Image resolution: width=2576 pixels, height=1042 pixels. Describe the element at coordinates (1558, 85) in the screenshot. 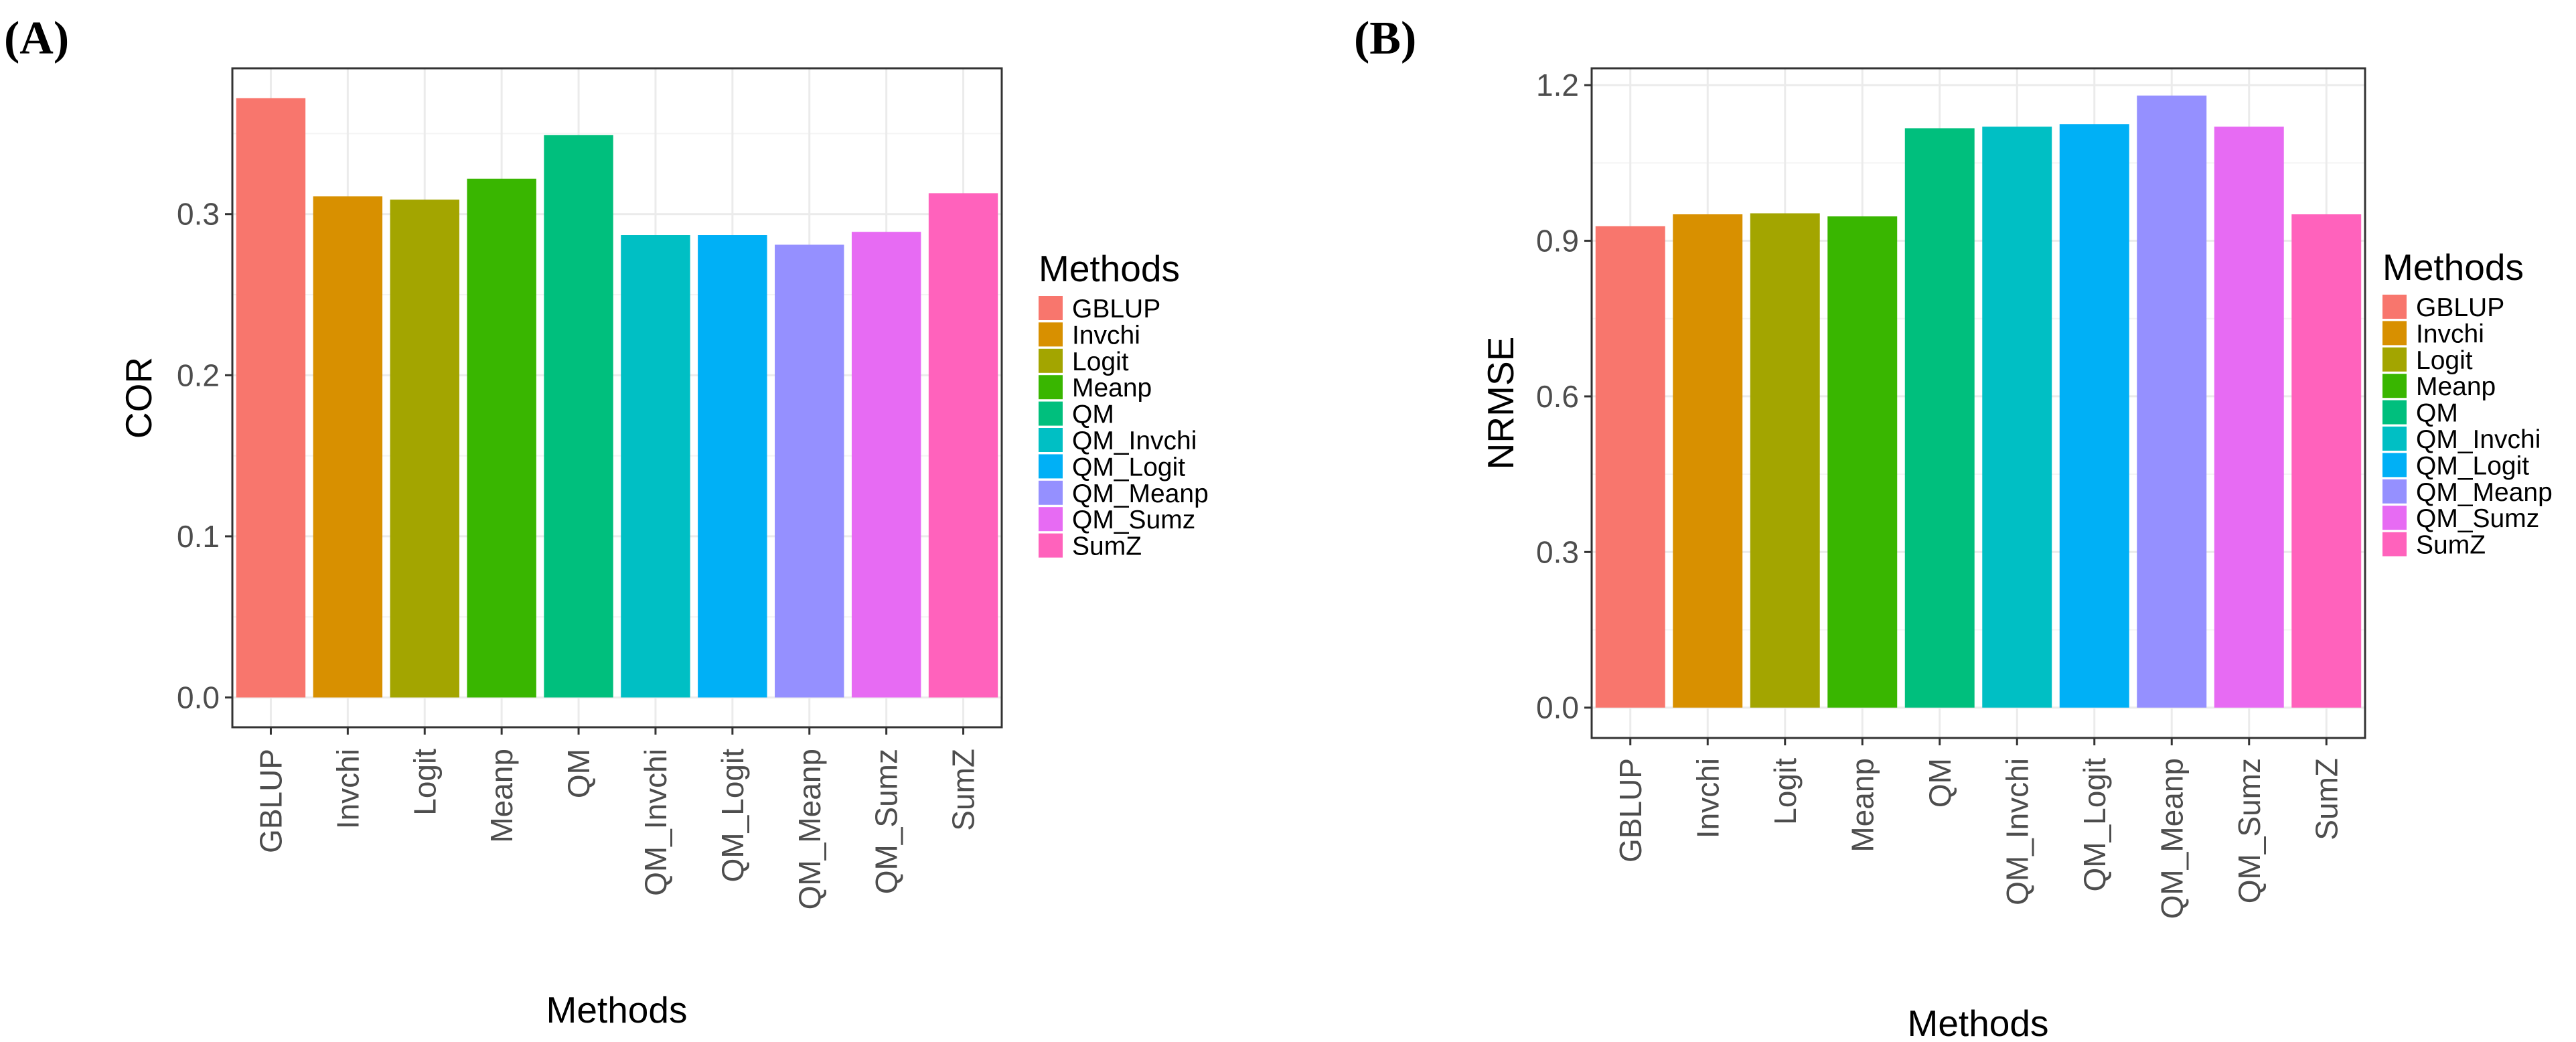

I see `y-tick-label: 1.2` at that location.